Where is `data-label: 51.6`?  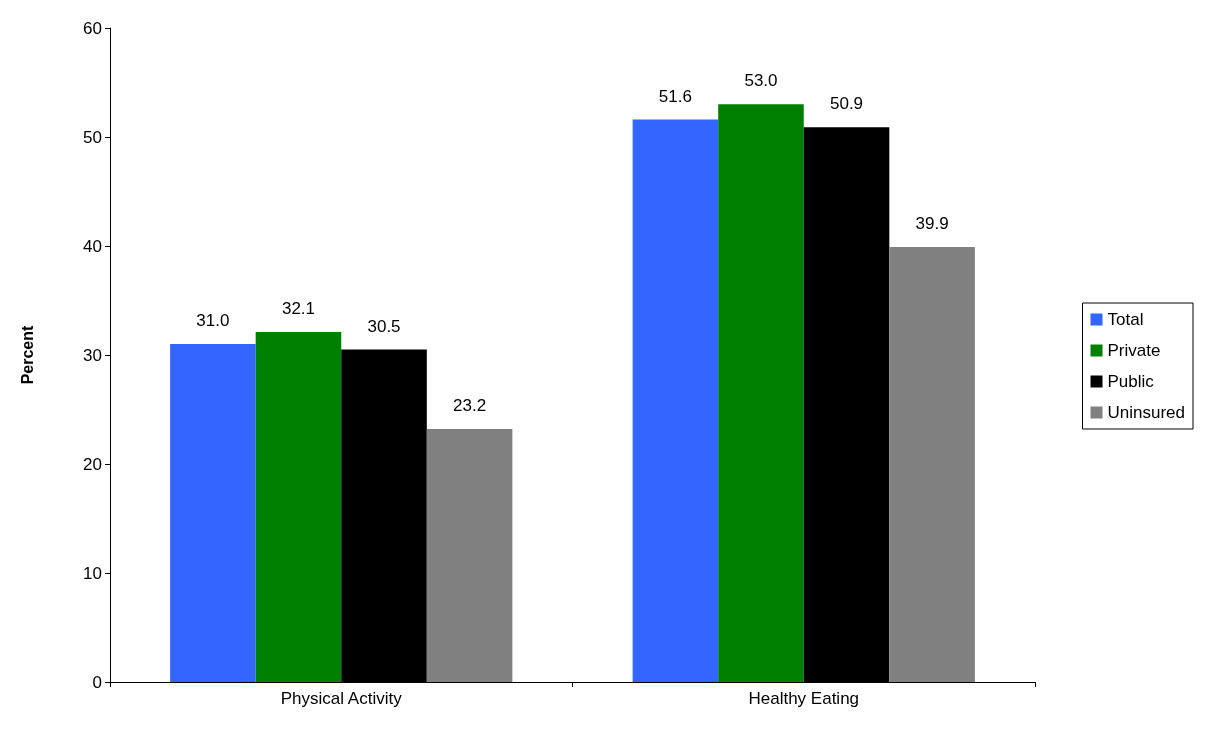 data-label: 51.6 is located at coordinates (675, 96).